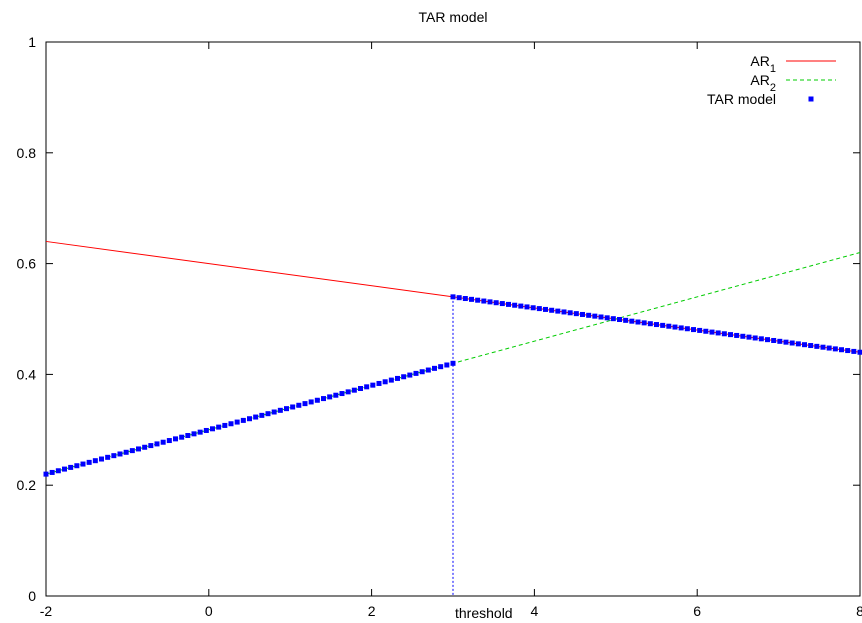  Describe the element at coordinates (209, 611) in the screenshot. I see `x-tick-label: 0` at that location.